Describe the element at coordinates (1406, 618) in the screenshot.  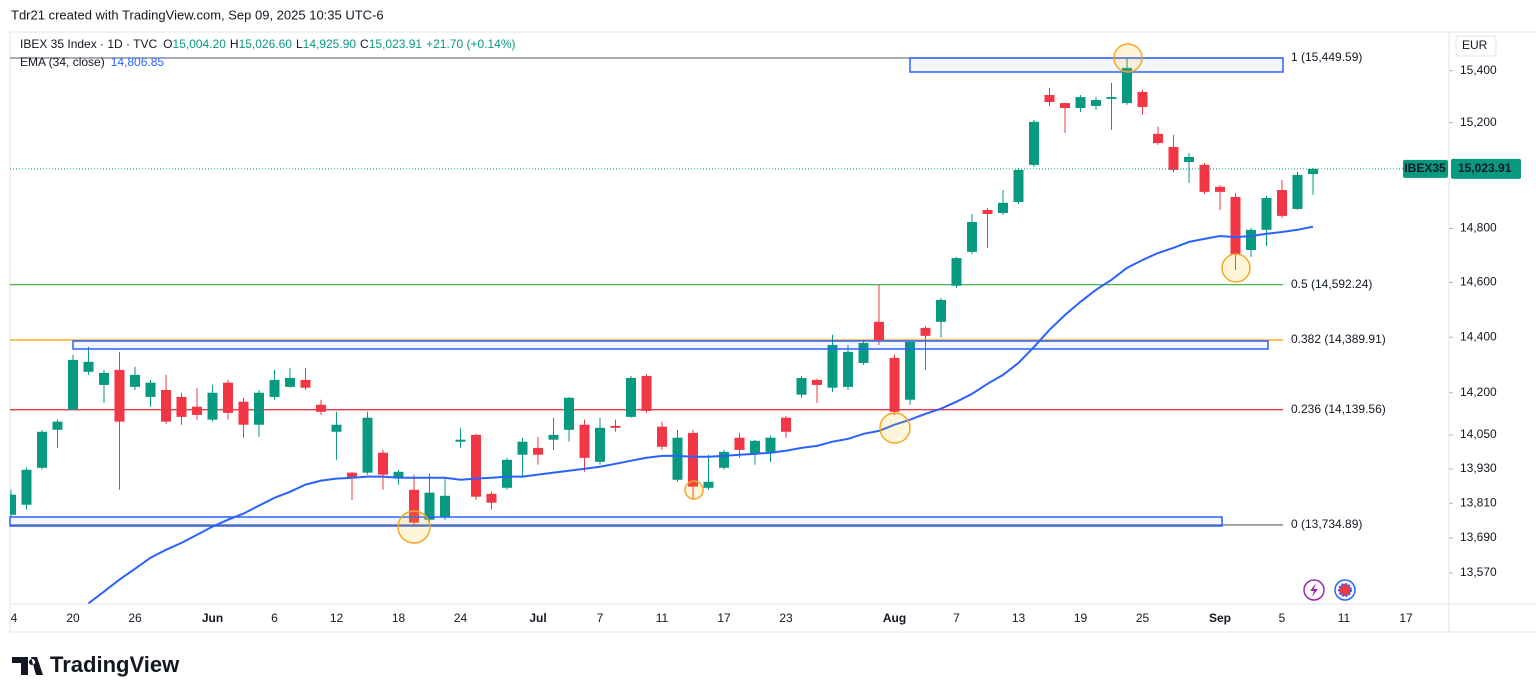
I see `x-tick-label: 17` at that location.